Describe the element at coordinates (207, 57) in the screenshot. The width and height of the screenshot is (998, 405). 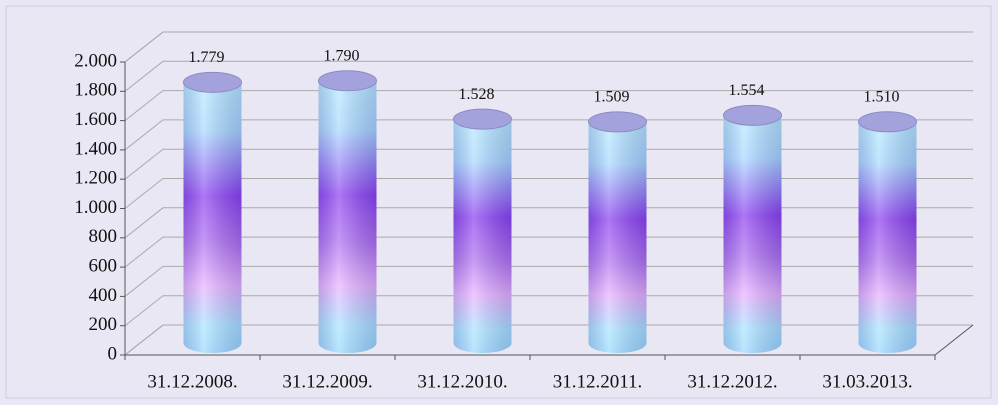
I see `value-label: 1.779` at that location.